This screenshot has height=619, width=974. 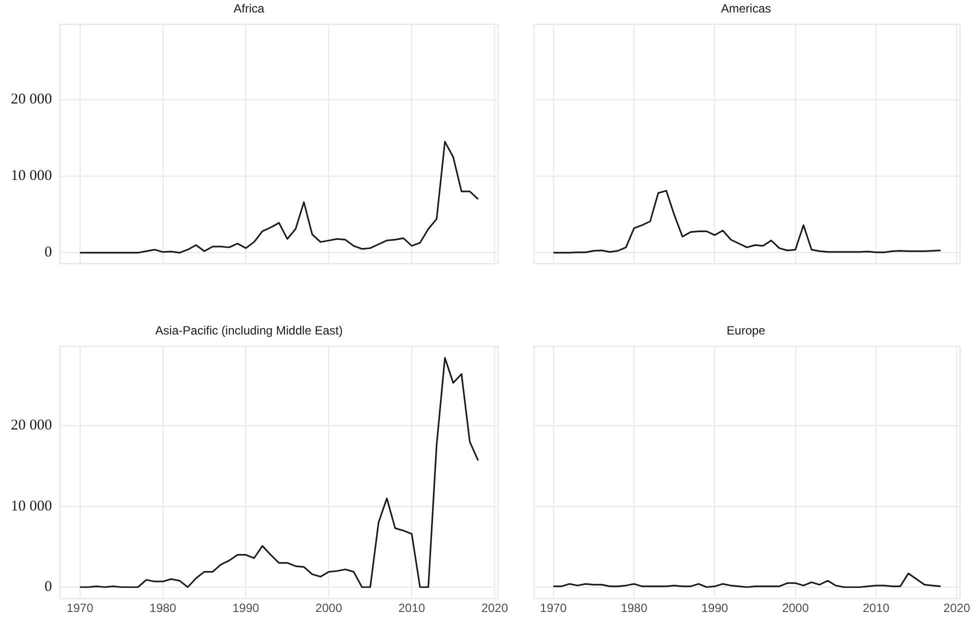 What do you see at coordinates (746, 9) in the screenshot?
I see `chart-title: Americas` at bounding box center [746, 9].